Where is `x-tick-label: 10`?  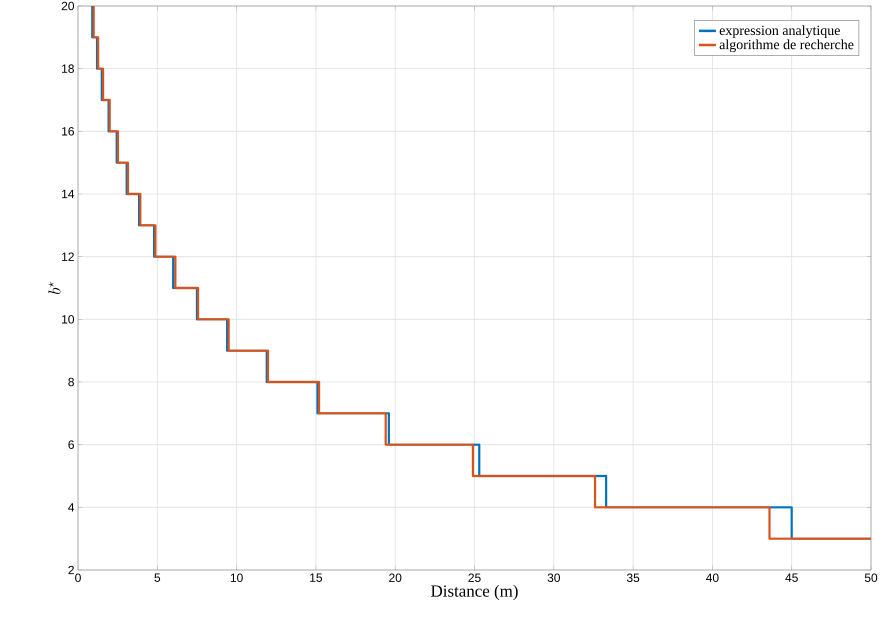 x-tick-label: 10 is located at coordinates (236, 578).